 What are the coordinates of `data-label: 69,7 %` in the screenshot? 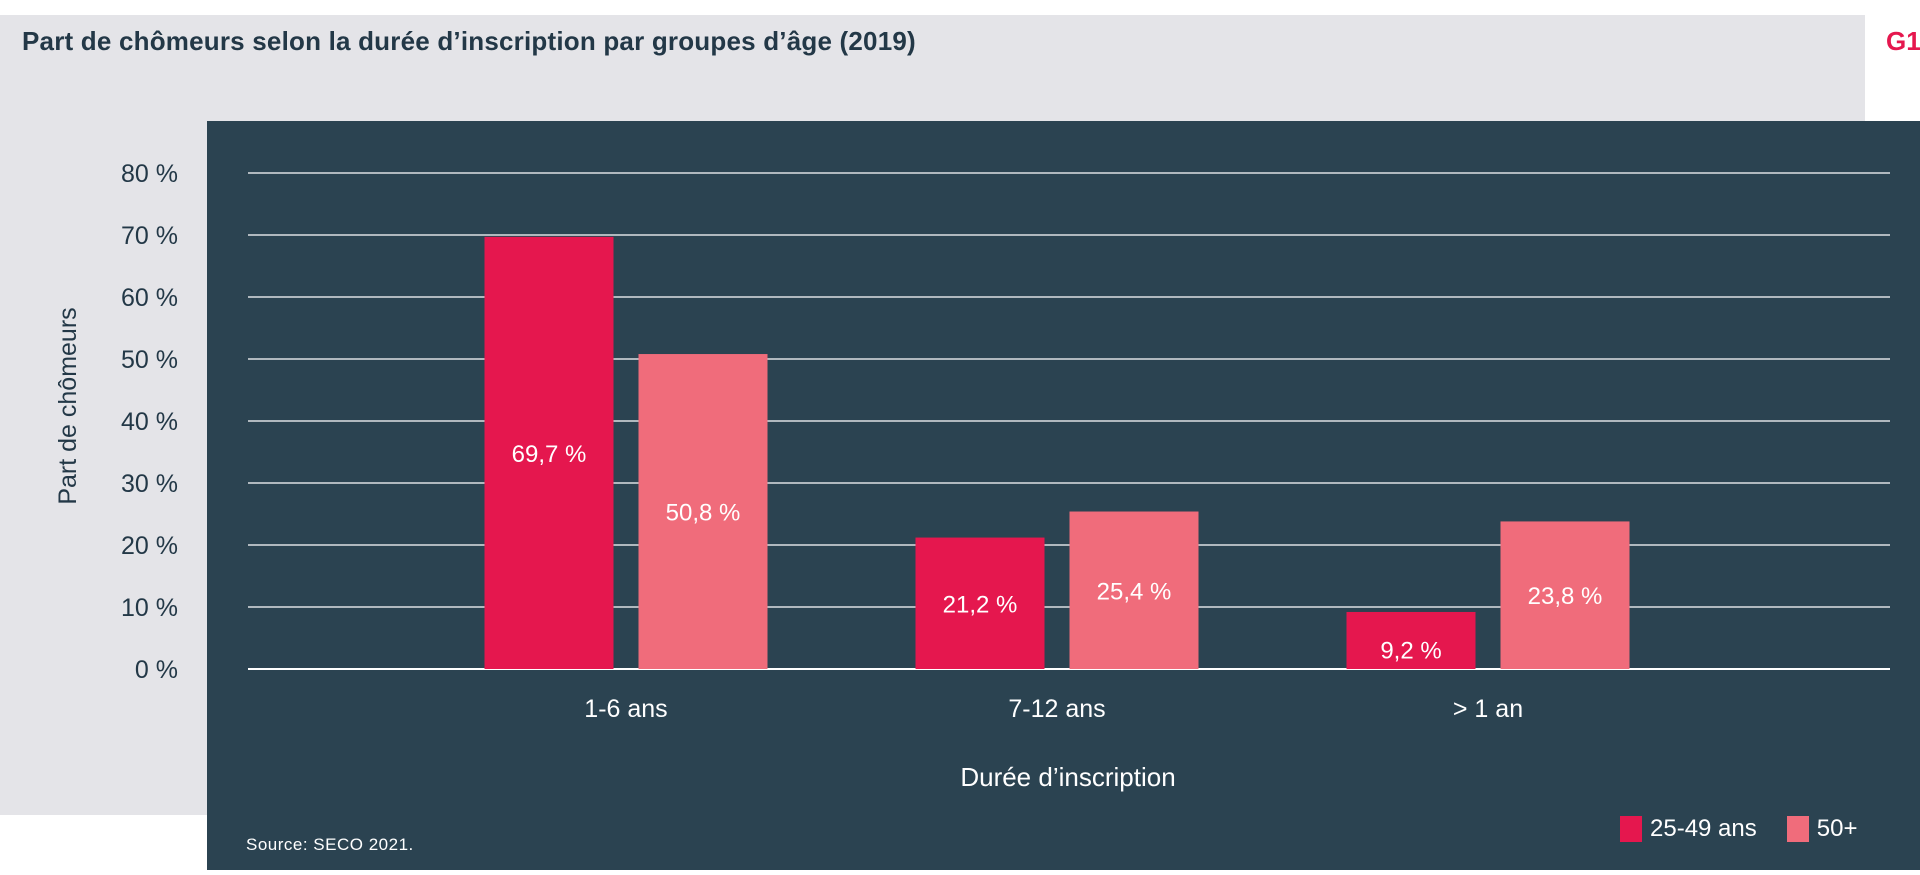 It's located at (549, 454).